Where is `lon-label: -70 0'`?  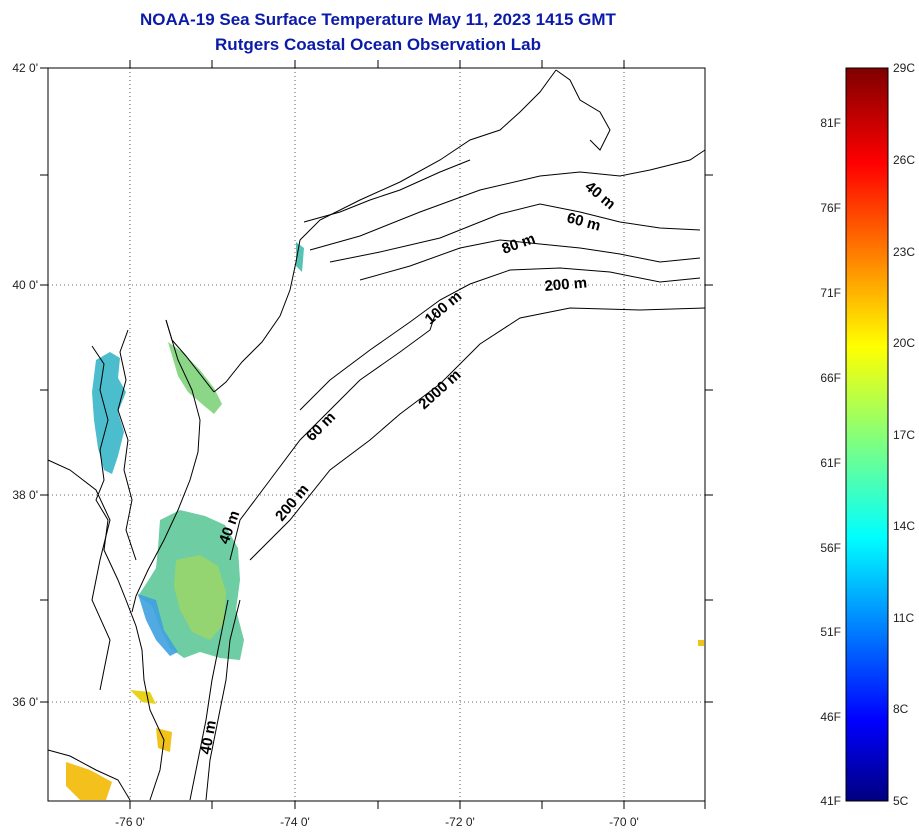
lon-label: -70 0' is located at coordinates (624, 822).